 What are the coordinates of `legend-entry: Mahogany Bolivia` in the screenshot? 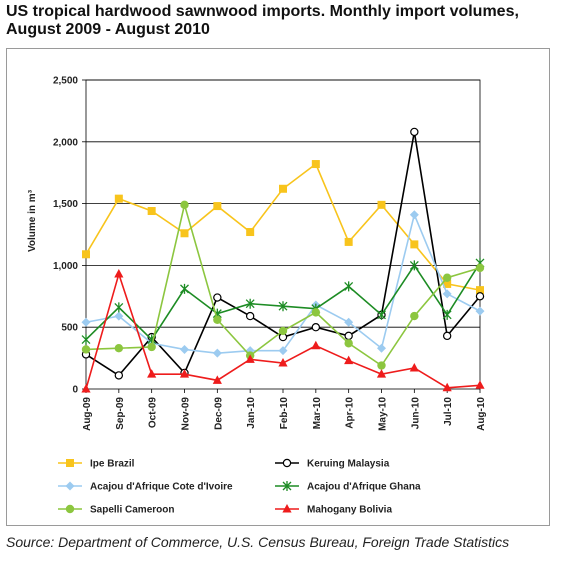 It's located at (333, 510).